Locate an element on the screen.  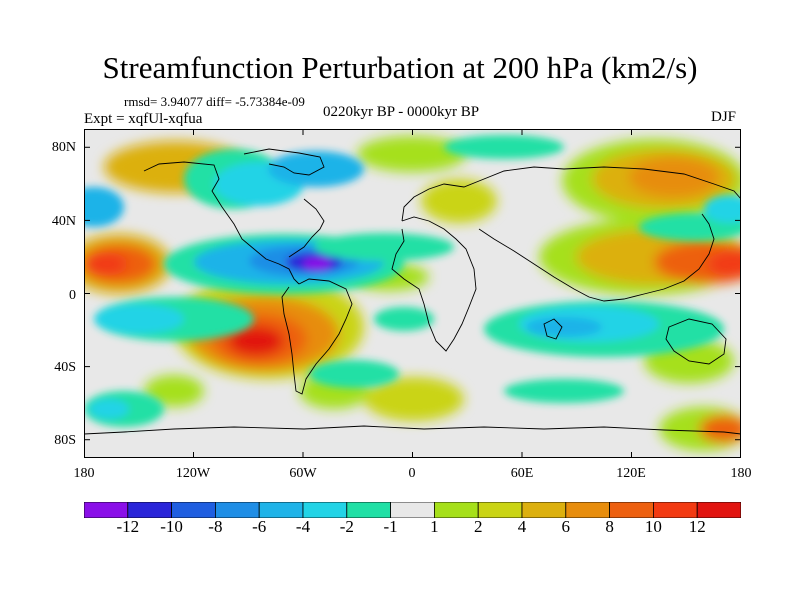
lon-label-120w: 120W is located at coordinates (193, 473).